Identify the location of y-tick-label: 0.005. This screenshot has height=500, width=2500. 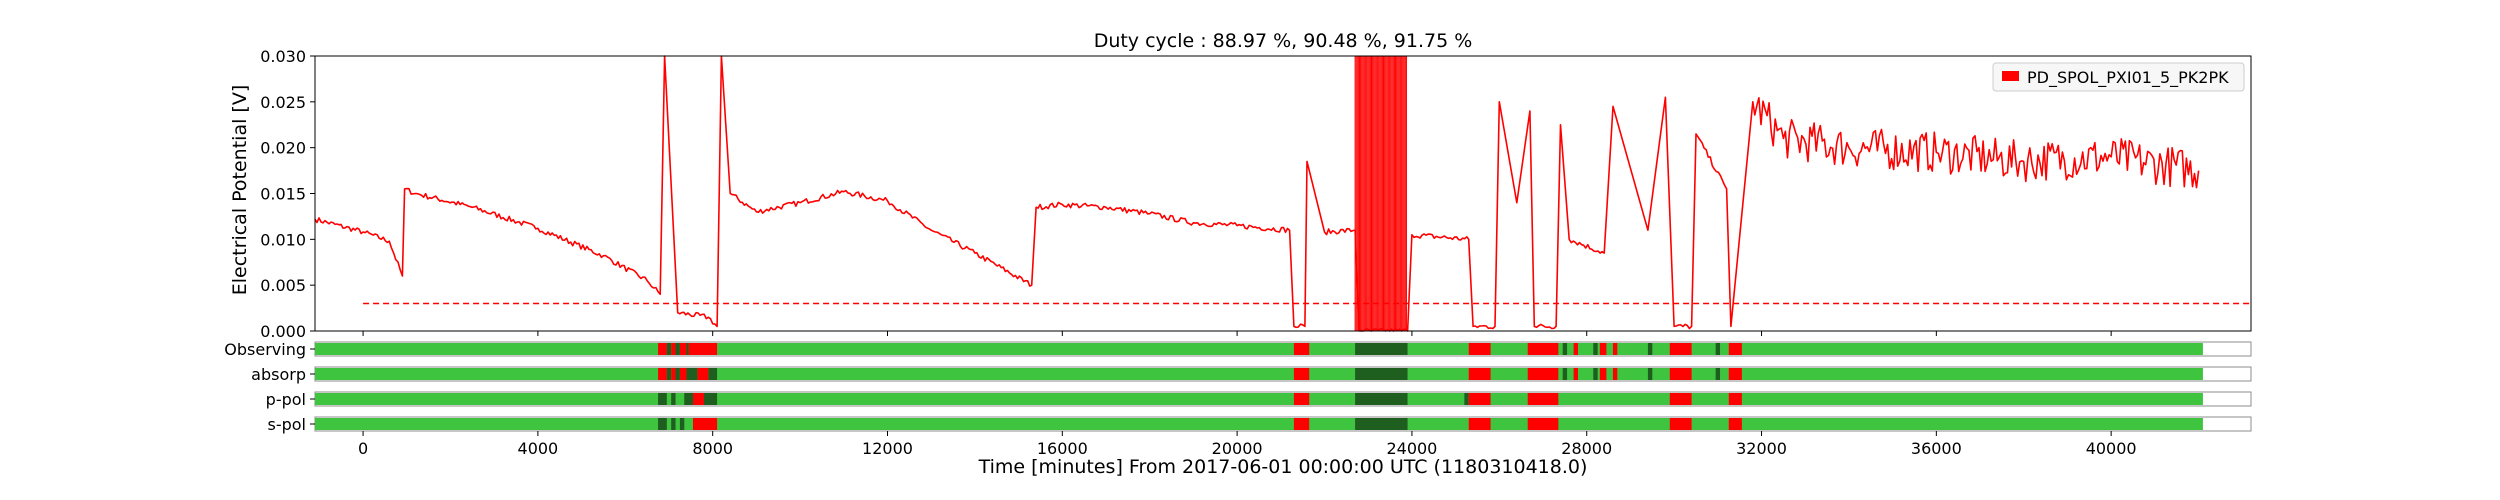
(283, 285).